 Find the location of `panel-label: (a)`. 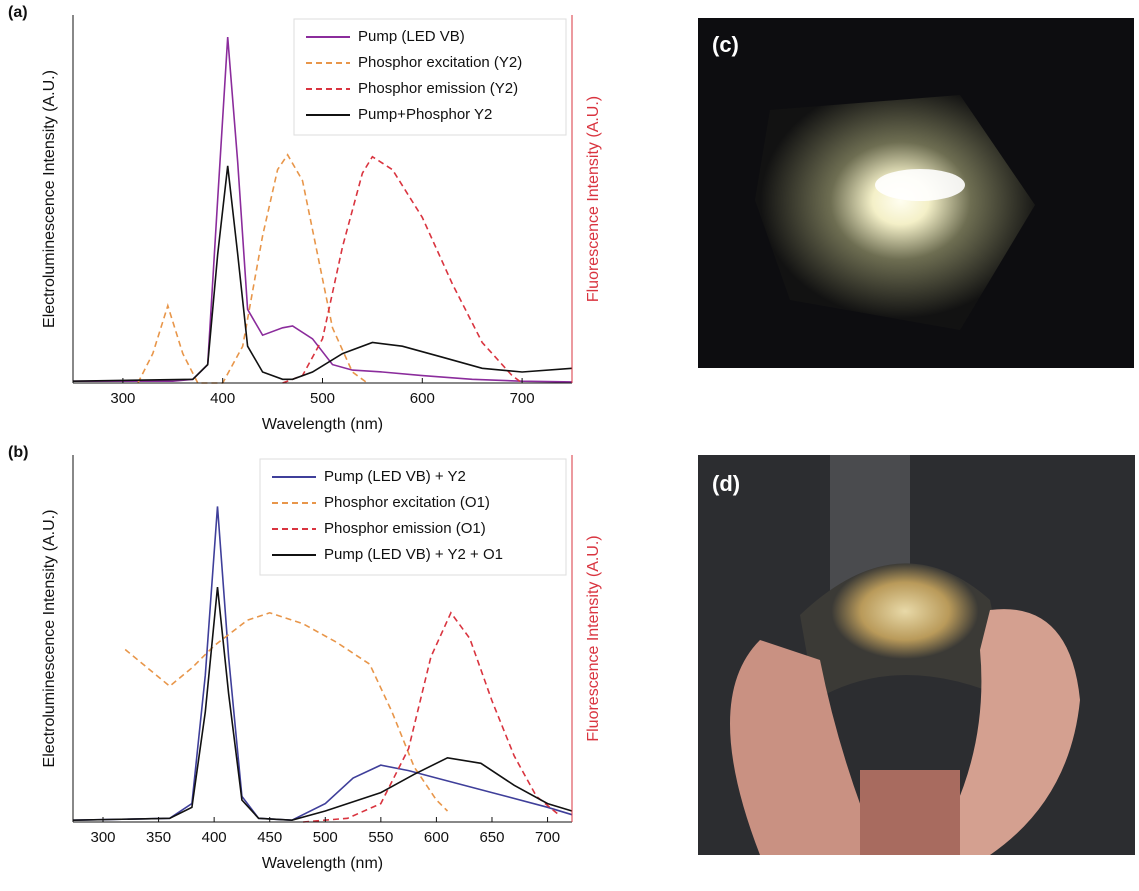

panel-label: (a) is located at coordinates (18, 12).